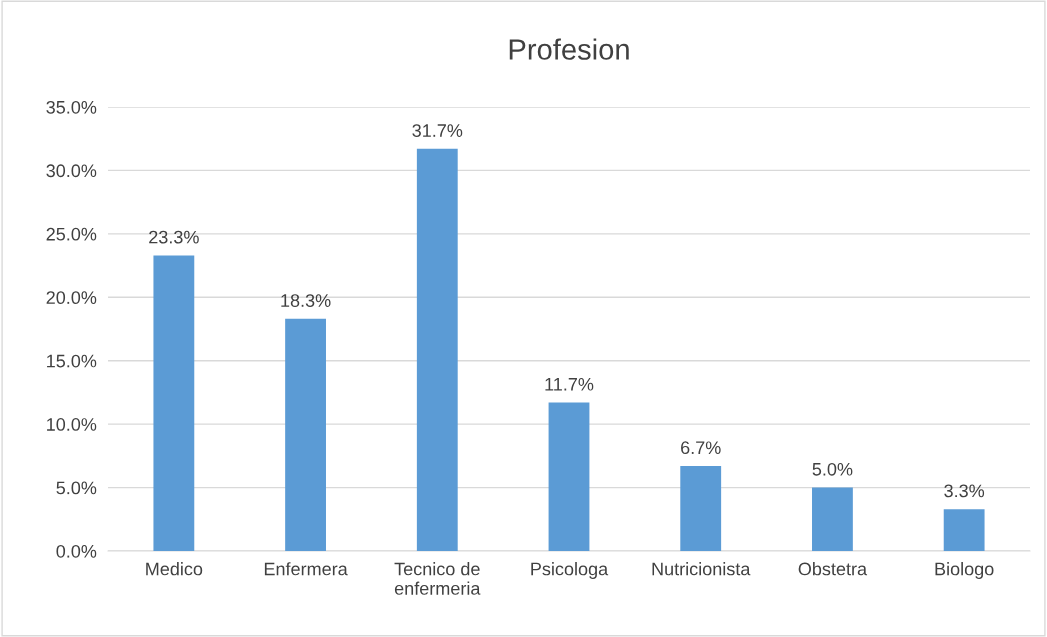 The image size is (1047, 637). Describe the element at coordinates (964, 491) in the screenshot. I see `data-label: 3.3%` at that location.